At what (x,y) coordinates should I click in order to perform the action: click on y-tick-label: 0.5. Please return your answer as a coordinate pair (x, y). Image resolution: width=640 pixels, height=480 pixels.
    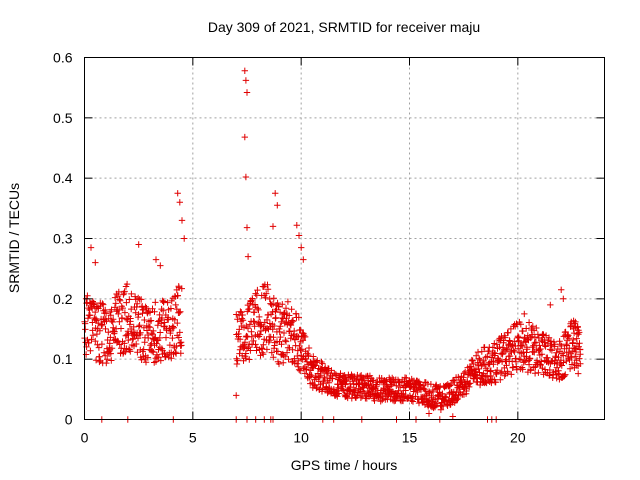
    Looking at the image, I should click on (63, 118).